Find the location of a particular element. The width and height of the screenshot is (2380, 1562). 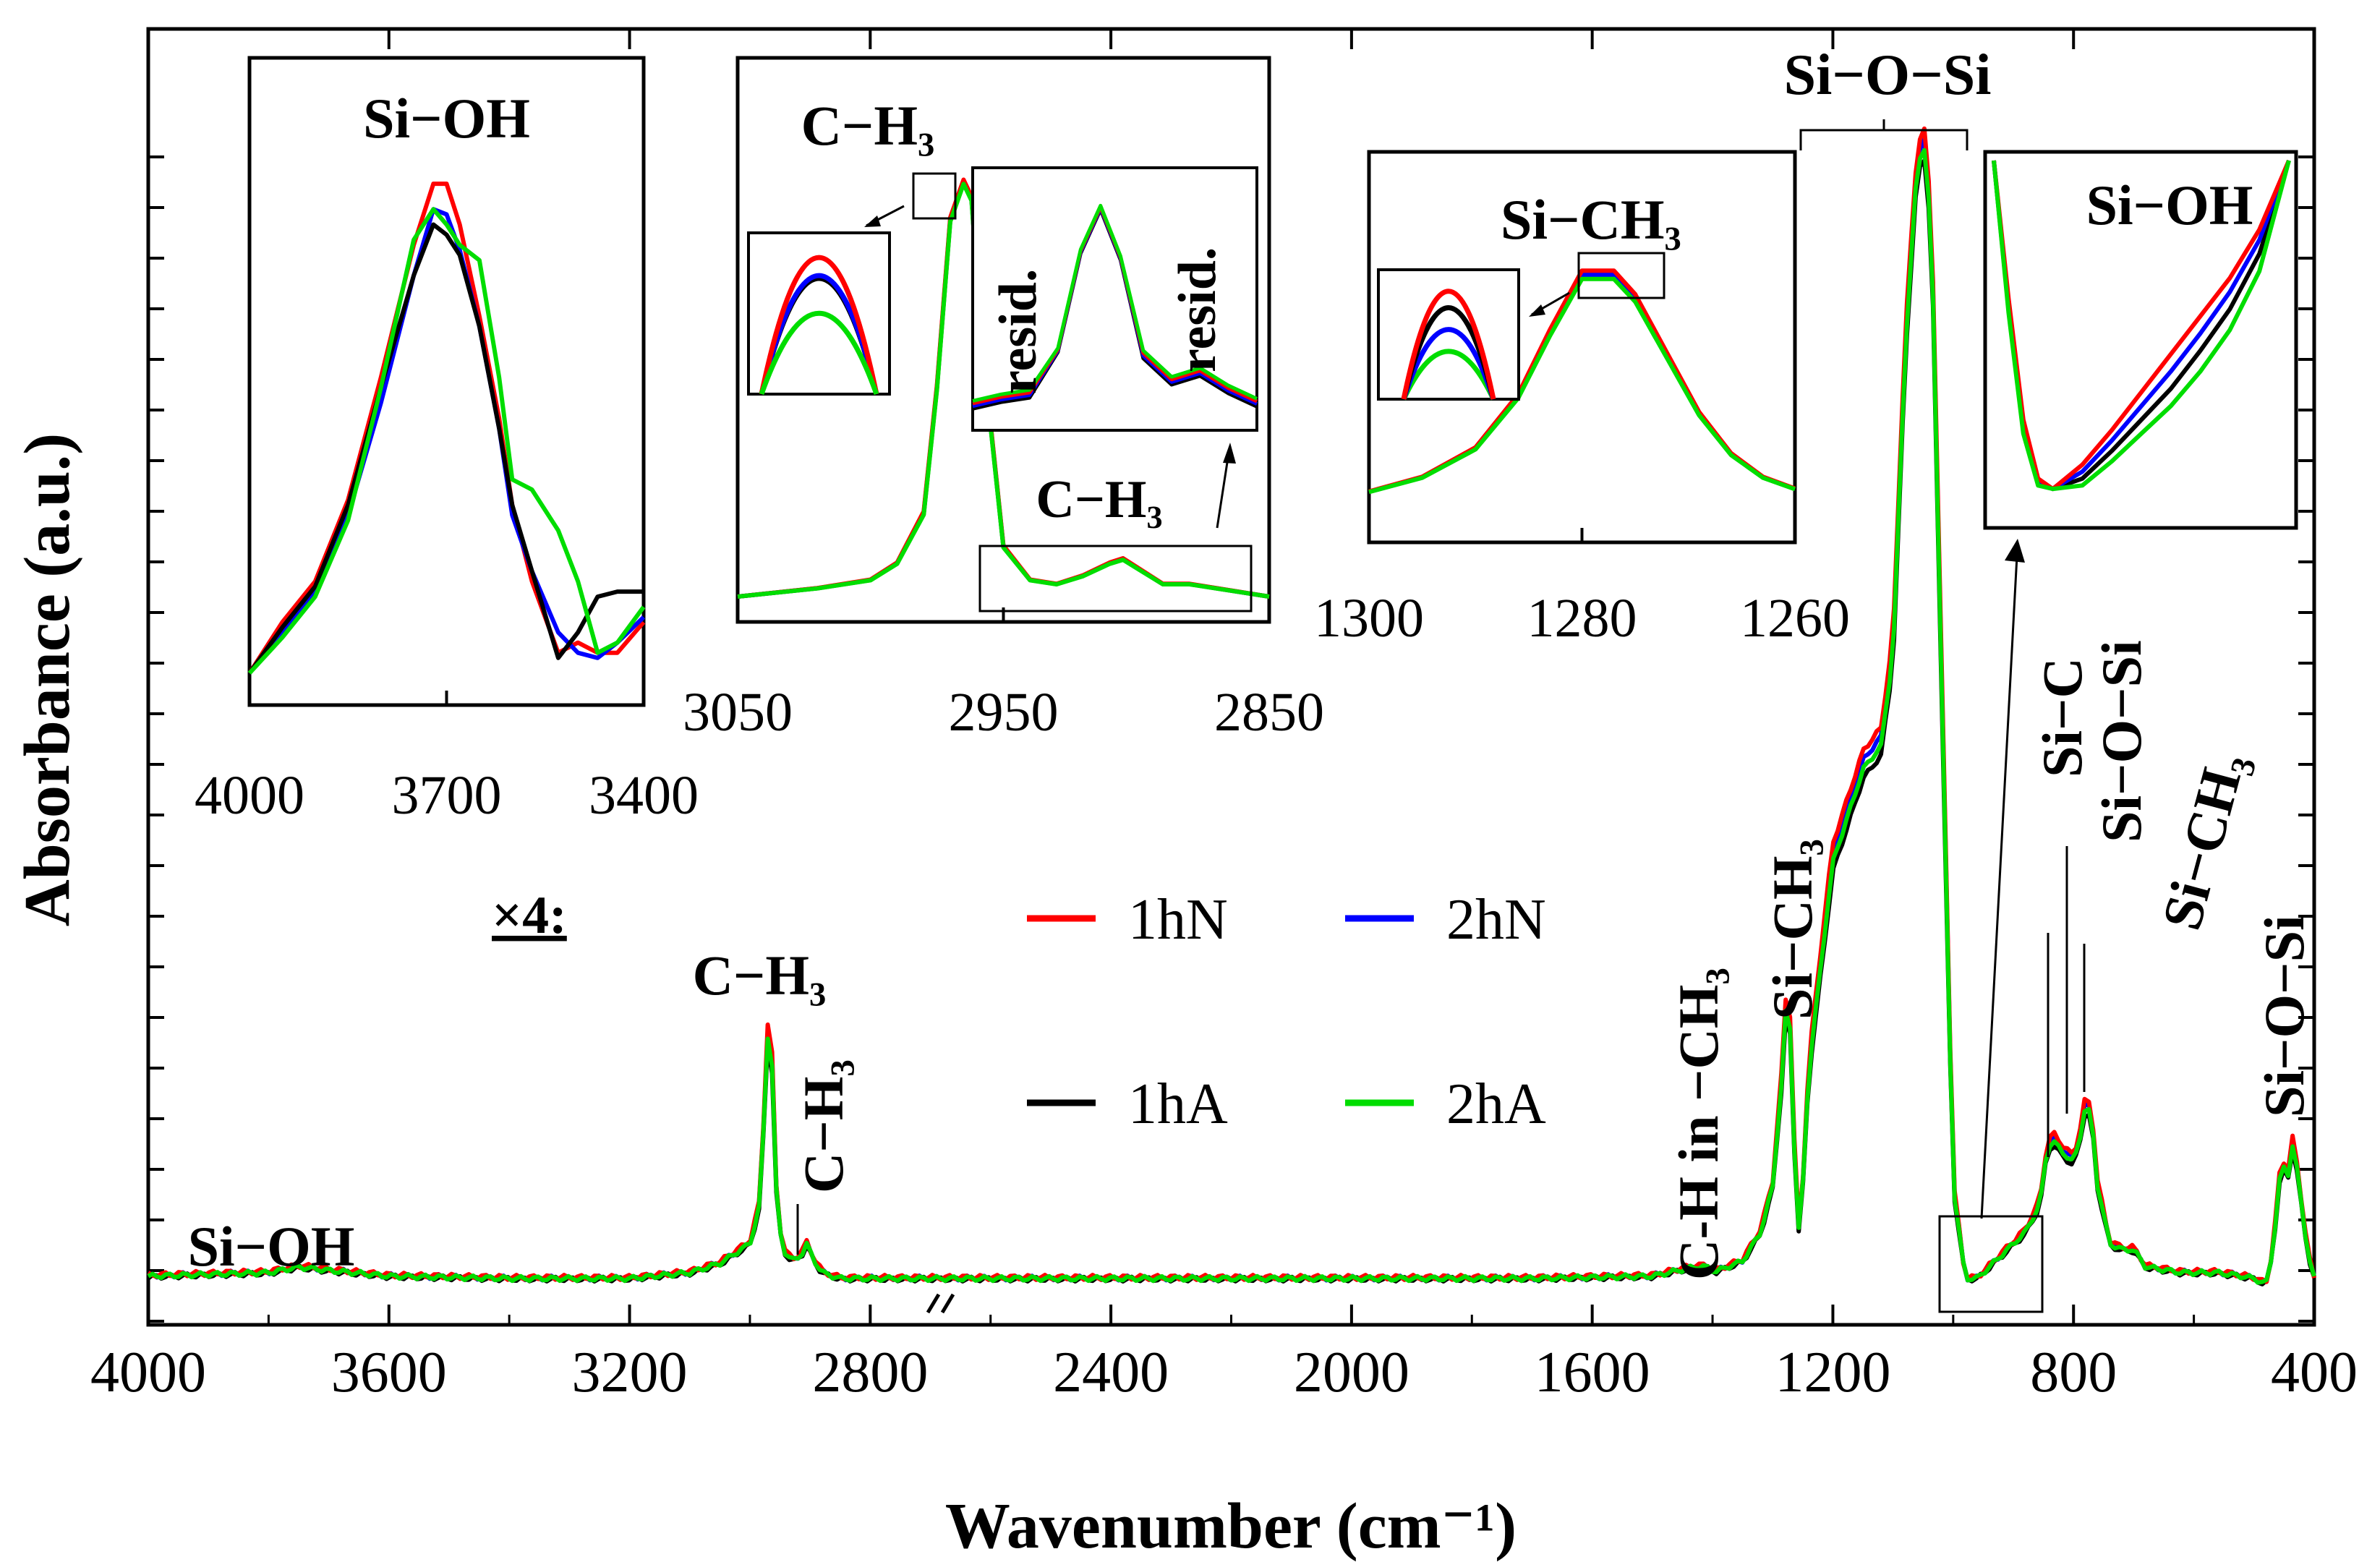

x-tick-label: 1200 is located at coordinates (1832, 1372).